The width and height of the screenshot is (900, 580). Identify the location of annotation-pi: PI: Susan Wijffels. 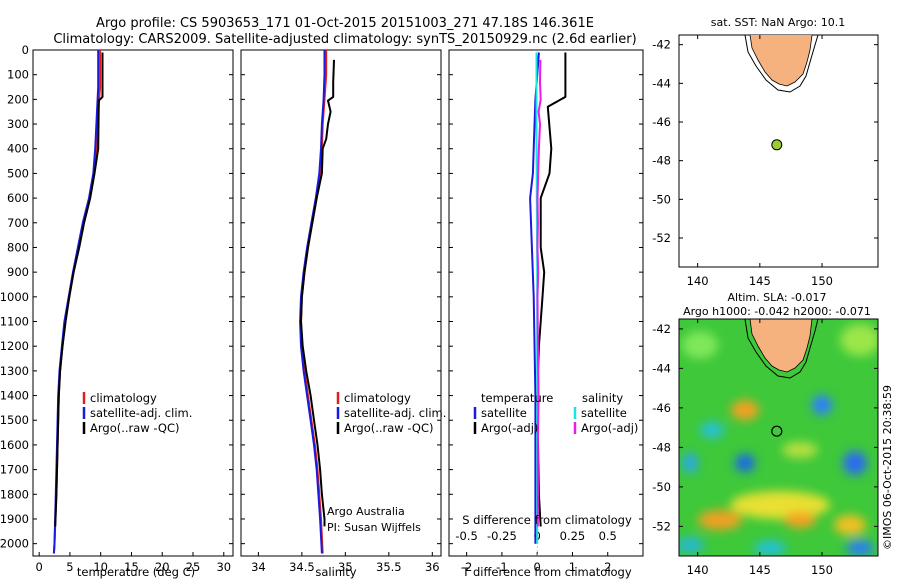
(374, 527).